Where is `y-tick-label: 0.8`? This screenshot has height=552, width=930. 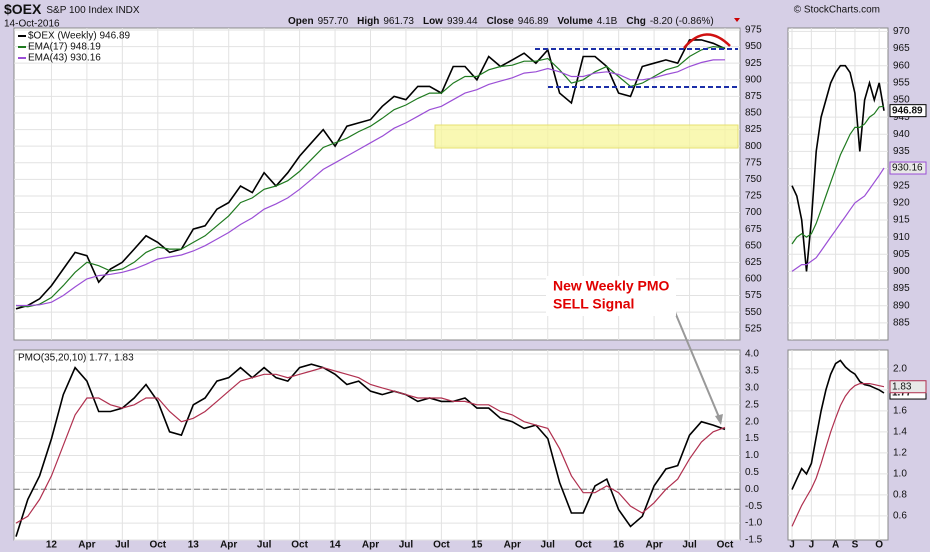
y-tick-label: 0.8 is located at coordinates (900, 495).